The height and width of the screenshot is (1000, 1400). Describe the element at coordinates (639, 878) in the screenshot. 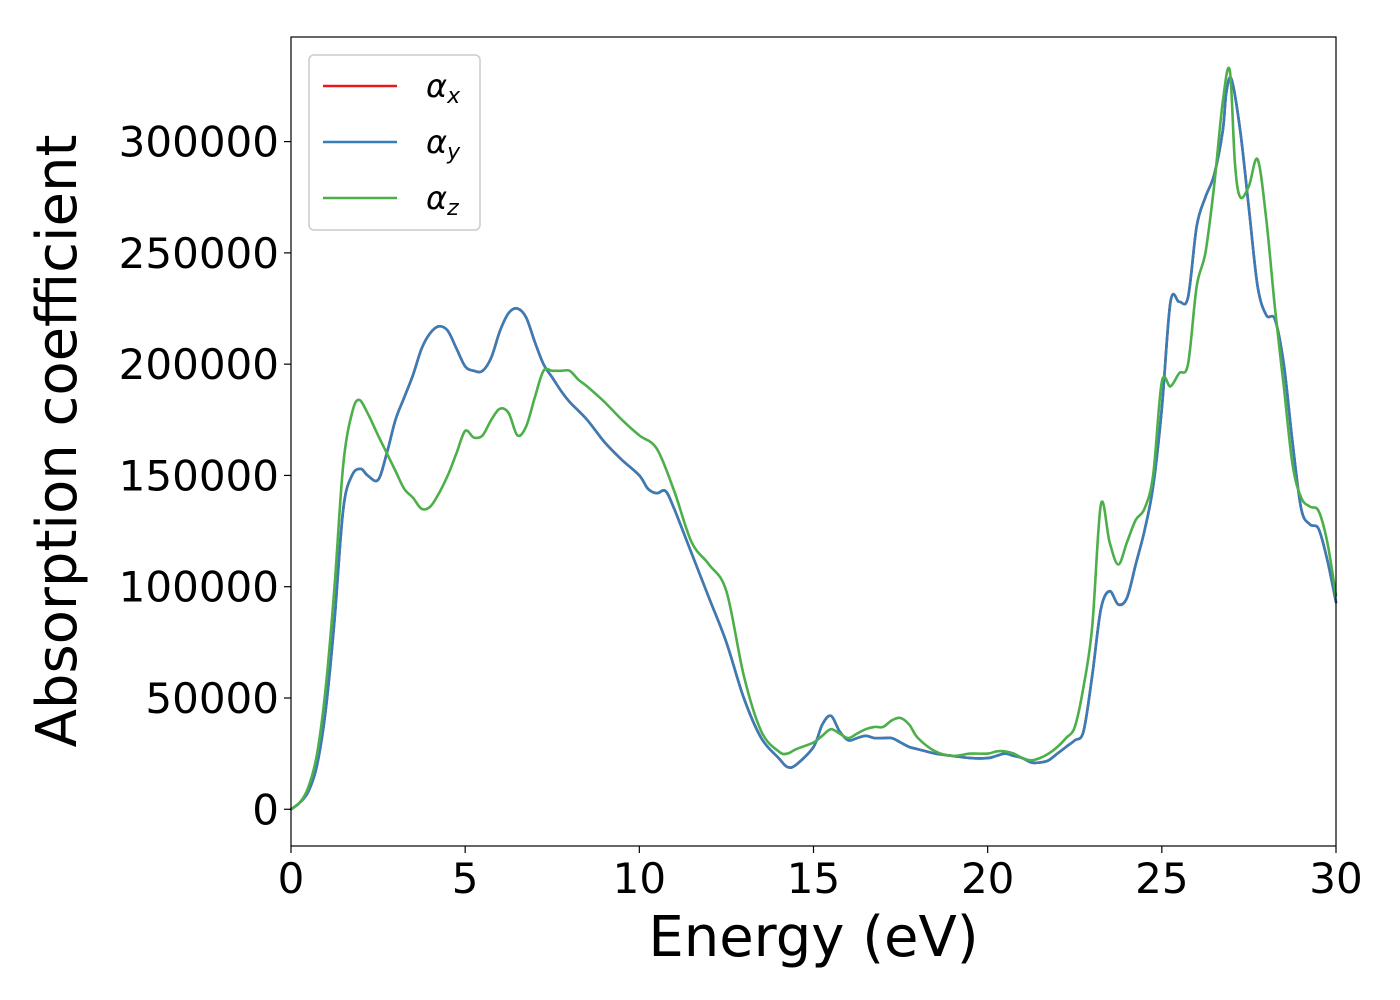

I see `x-tick-label: 10` at that location.